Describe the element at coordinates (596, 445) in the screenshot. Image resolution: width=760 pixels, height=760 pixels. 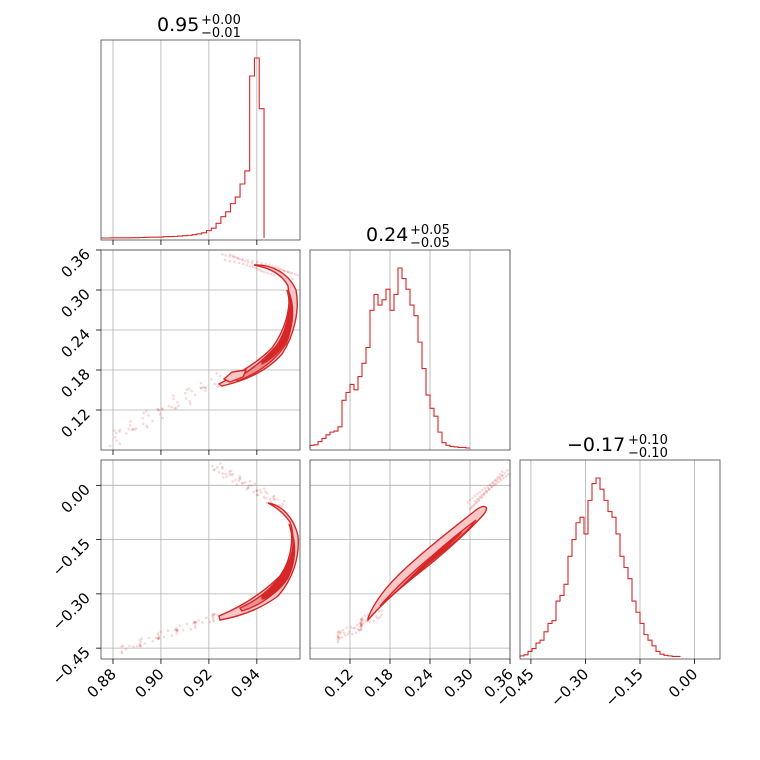
I see `title-p3-value: −0.17` at that location.